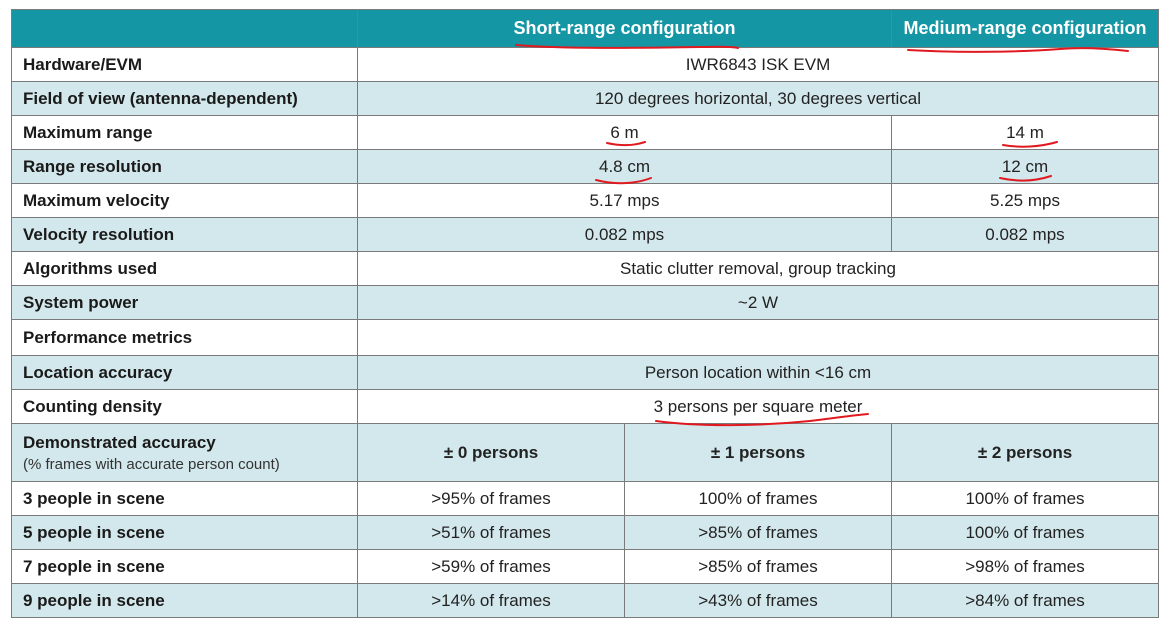 The image size is (1167, 628). What do you see at coordinates (184, 28) in the screenshot?
I see `header-corner` at bounding box center [184, 28].